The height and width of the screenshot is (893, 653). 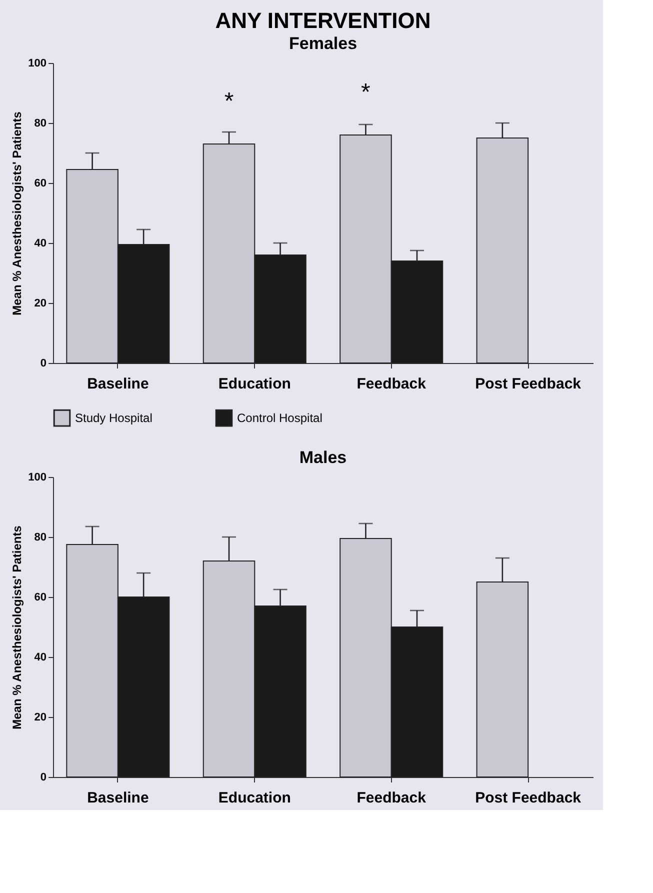 What do you see at coordinates (323, 20) in the screenshot?
I see `chart-title: ANY INTERVENTION` at bounding box center [323, 20].